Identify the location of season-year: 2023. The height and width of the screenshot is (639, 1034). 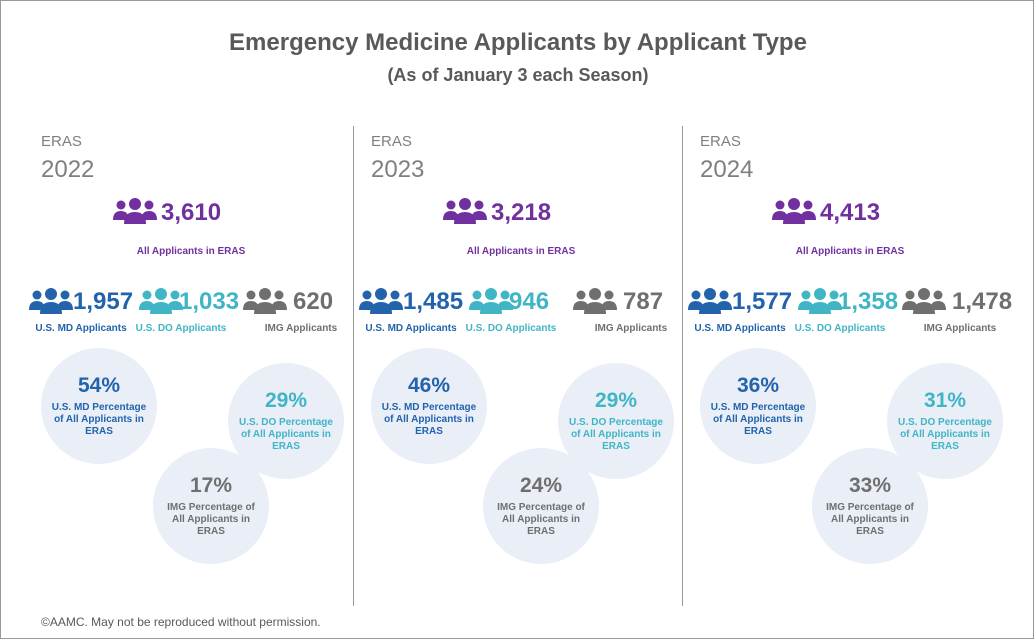
(398, 169).